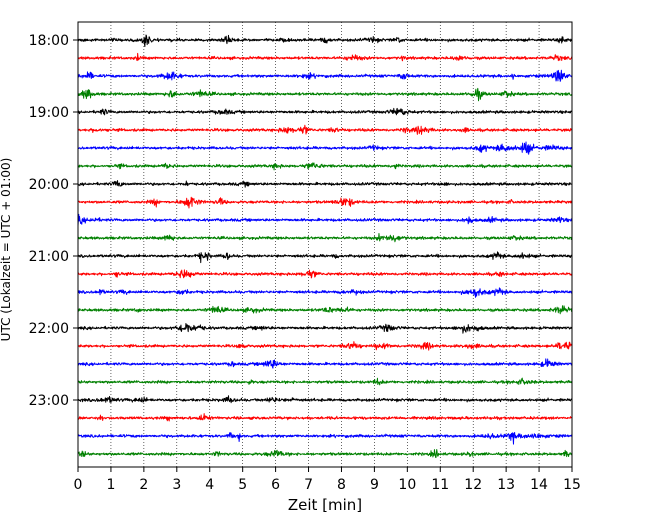 This screenshot has height=520, width=650. What do you see at coordinates (308, 485) in the screenshot?
I see `x-tick-label: 7` at bounding box center [308, 485].